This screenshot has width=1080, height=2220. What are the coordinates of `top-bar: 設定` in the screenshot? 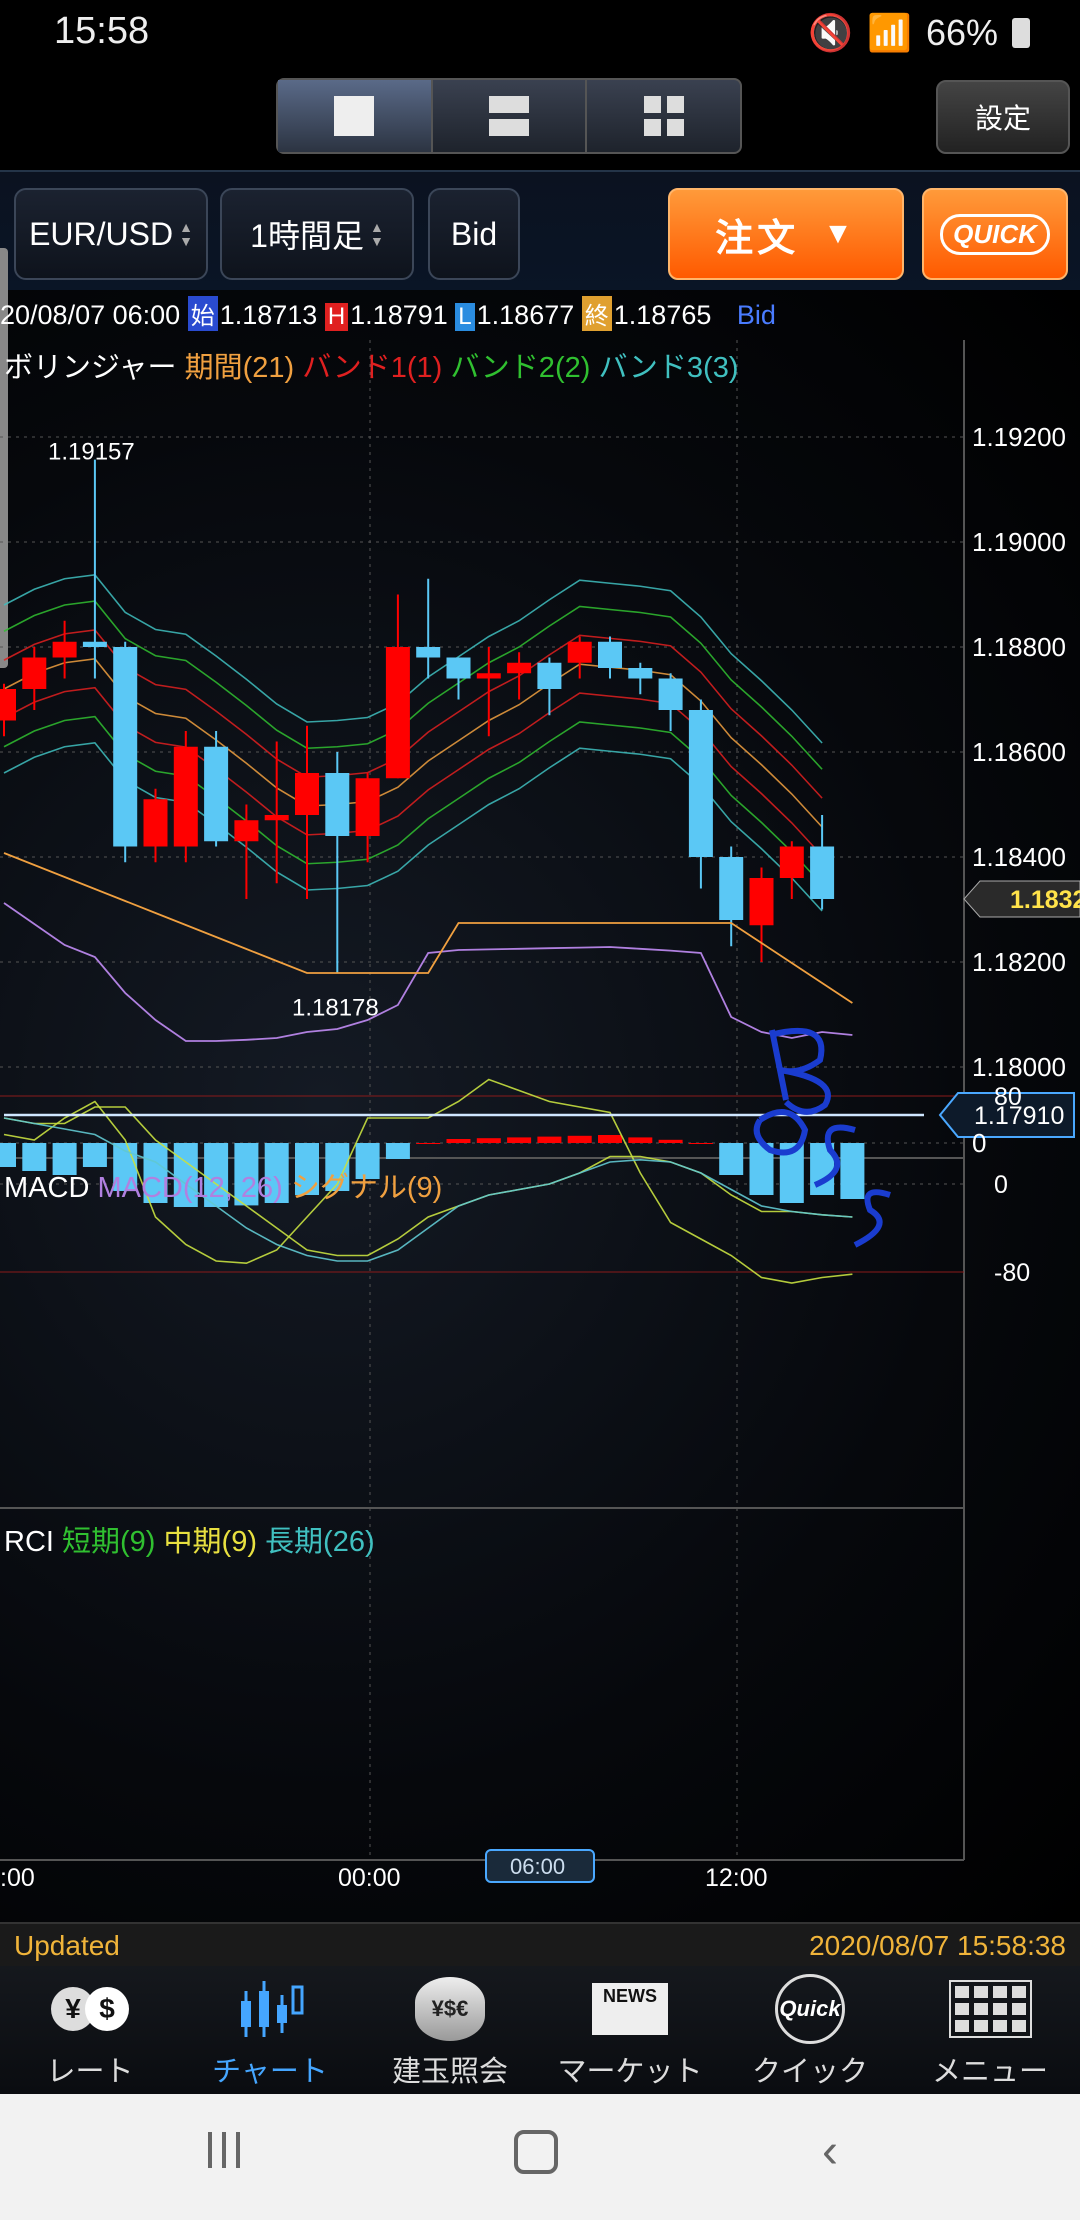 It's located at (540, 120).